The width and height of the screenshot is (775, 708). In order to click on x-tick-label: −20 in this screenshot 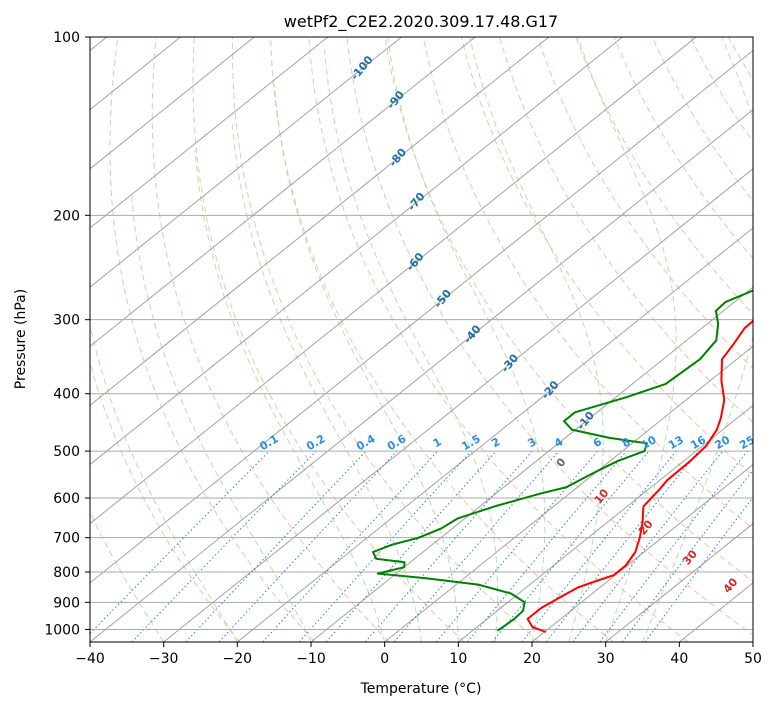, I will do `click(238, 659)`.